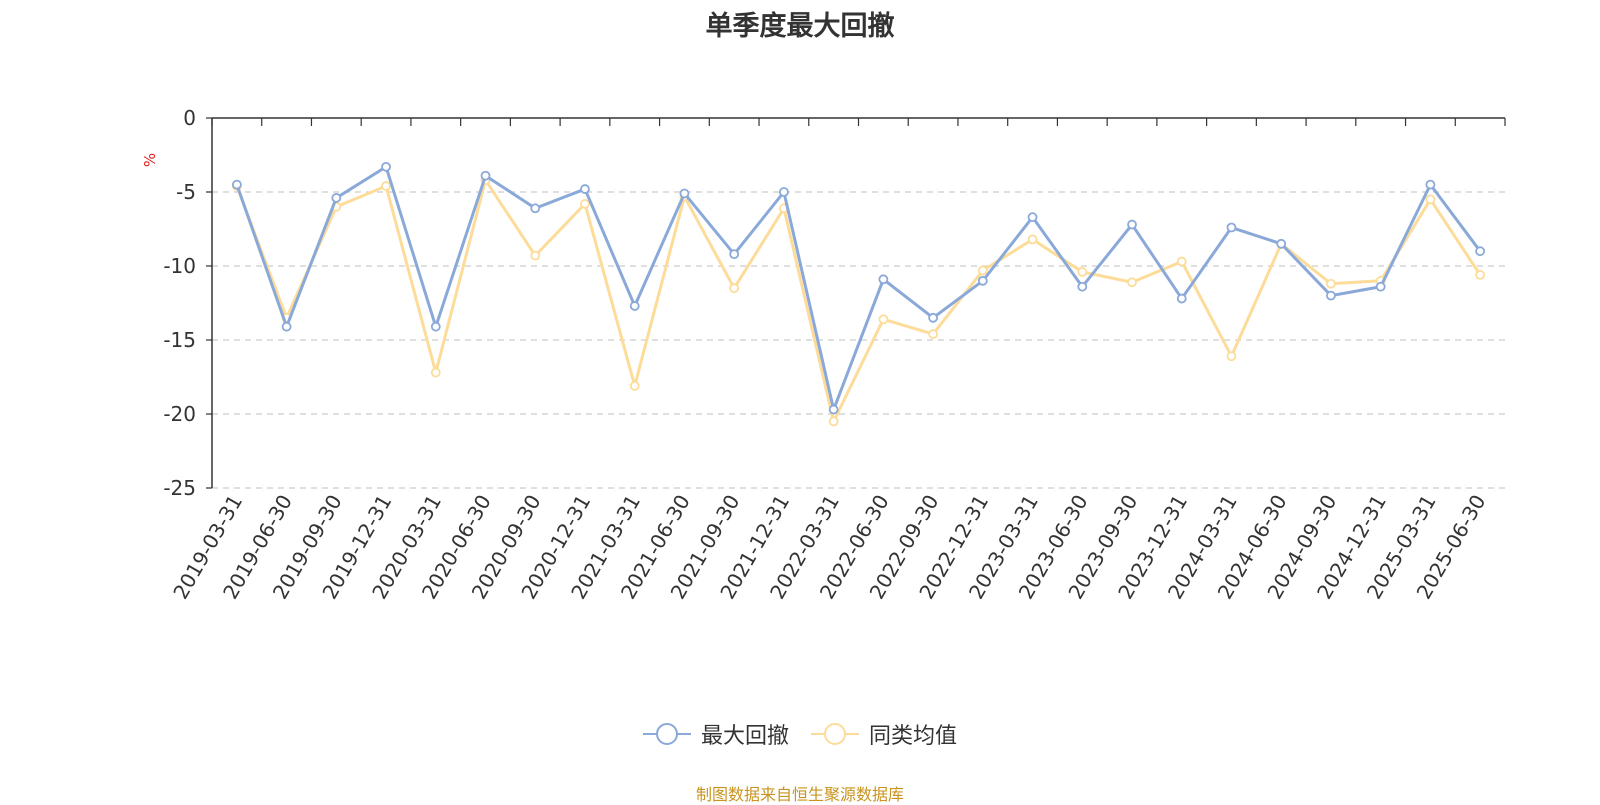 The height and width of the screenshot is (805, 1600). Describe the element at coordinates (179, 340) in the screenshot. I see `y-tick-label: -15` at that location.